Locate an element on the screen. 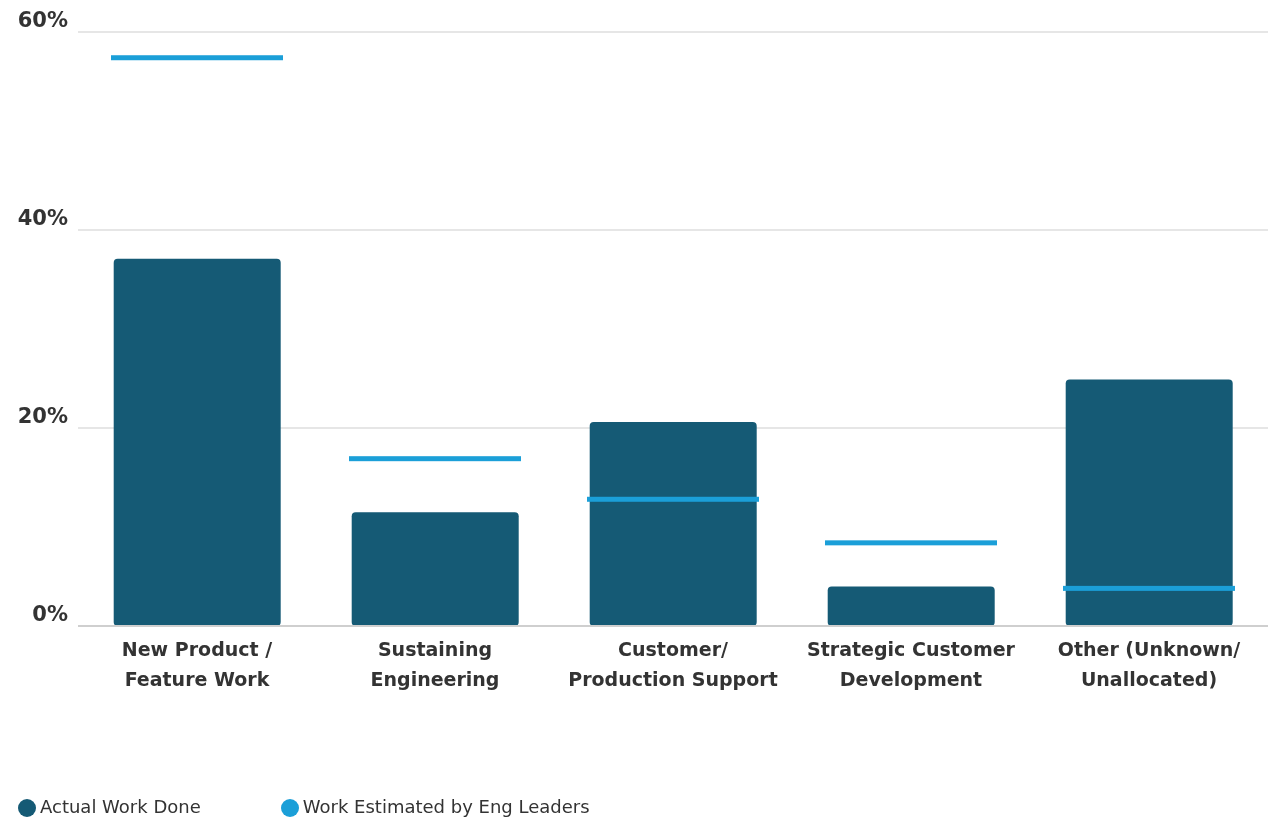  x-tick-label: Other (Unknown/ Unallocated) is located at coordinates (1149, 664).